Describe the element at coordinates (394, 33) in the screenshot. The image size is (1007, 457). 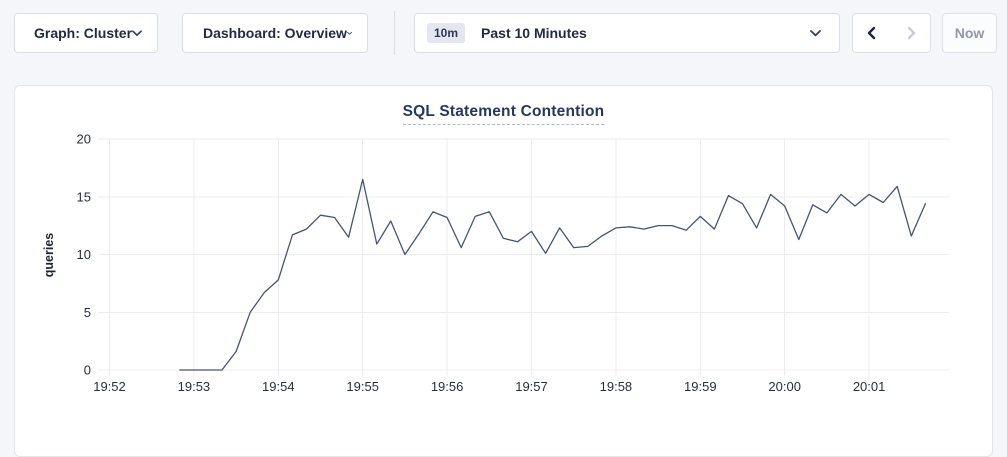
I see `toolbar-divider` at that location.